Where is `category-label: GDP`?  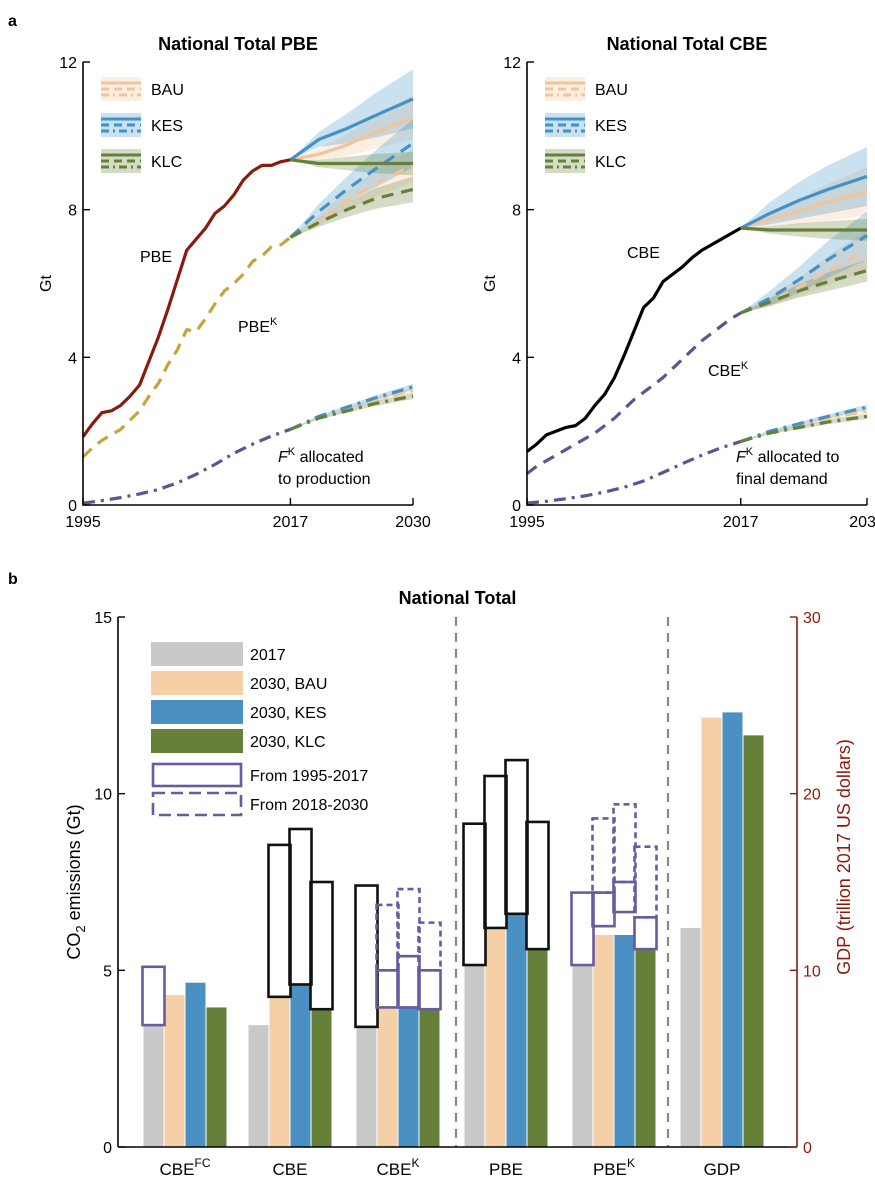 category-label: GDP is located at coordinates (722, 1169).